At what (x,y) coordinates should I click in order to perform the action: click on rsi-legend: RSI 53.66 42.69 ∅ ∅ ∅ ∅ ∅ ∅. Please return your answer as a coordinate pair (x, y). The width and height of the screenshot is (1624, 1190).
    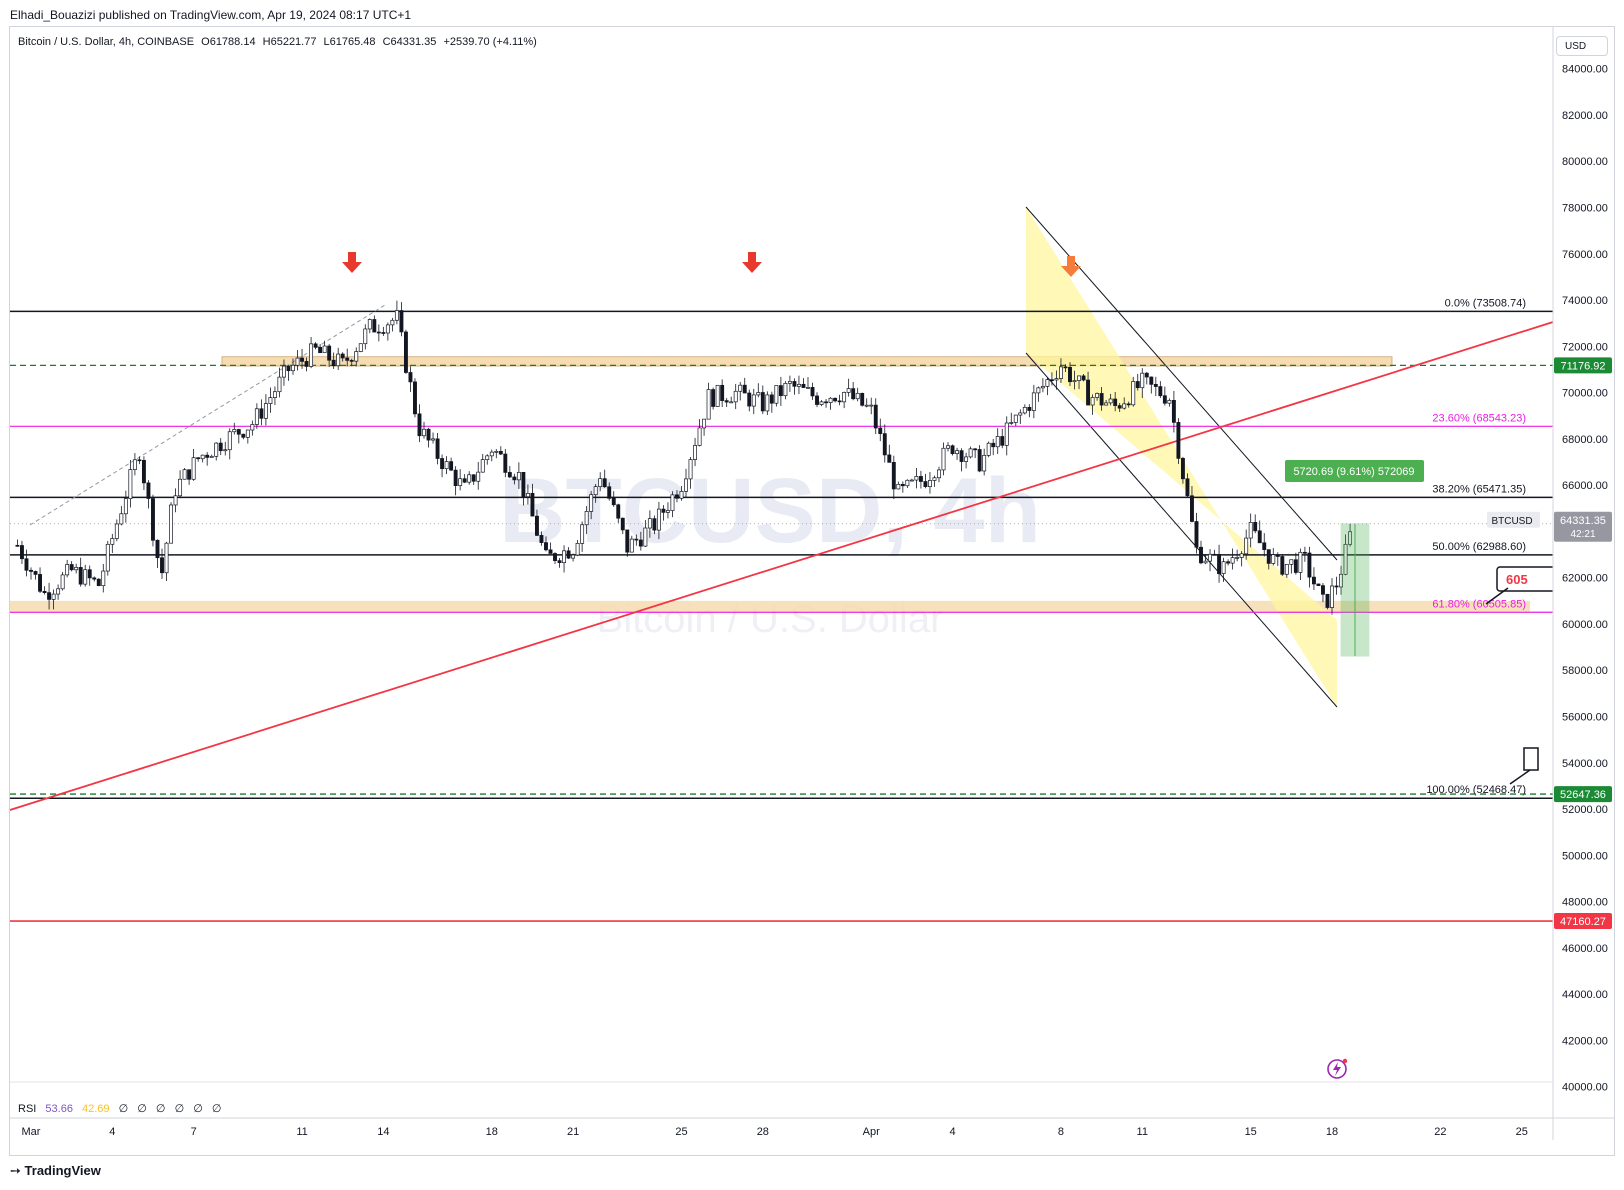
    Looking at the image, I should click on (122, 1108).